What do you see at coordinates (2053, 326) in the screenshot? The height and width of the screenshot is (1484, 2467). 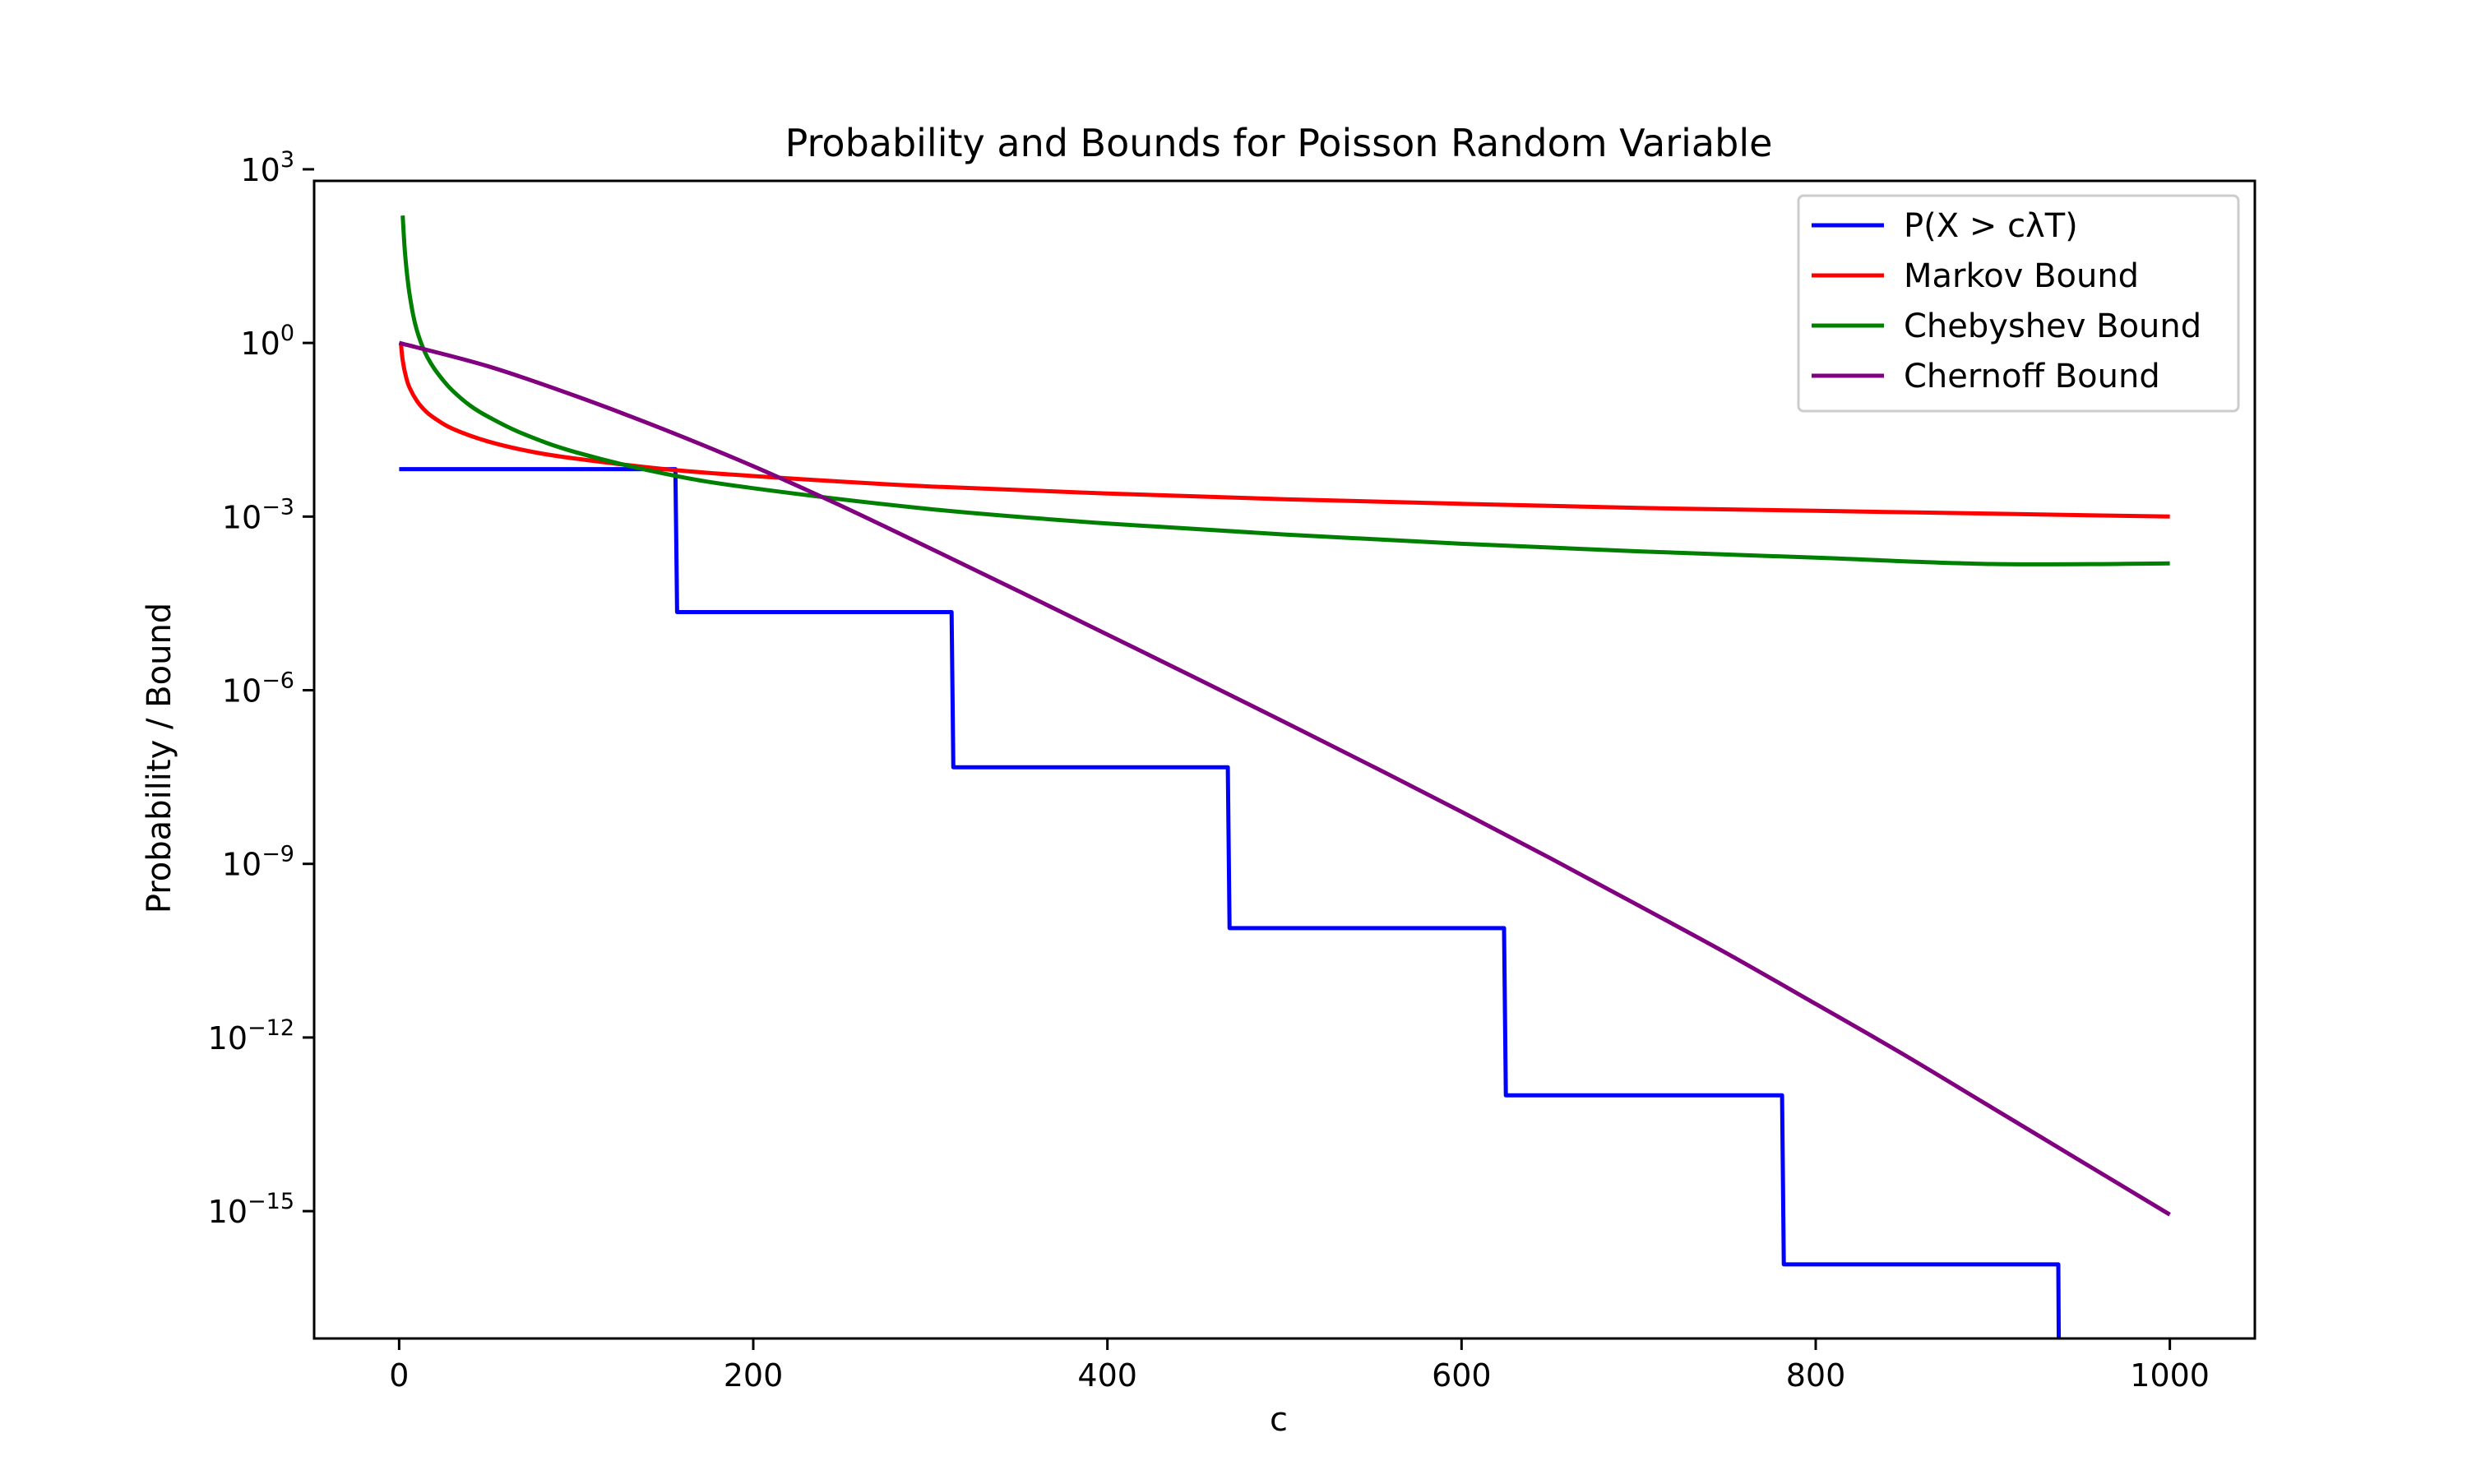 I see `legend-label-3: Chebyshev Bound` at bounding box center [2053, 326].